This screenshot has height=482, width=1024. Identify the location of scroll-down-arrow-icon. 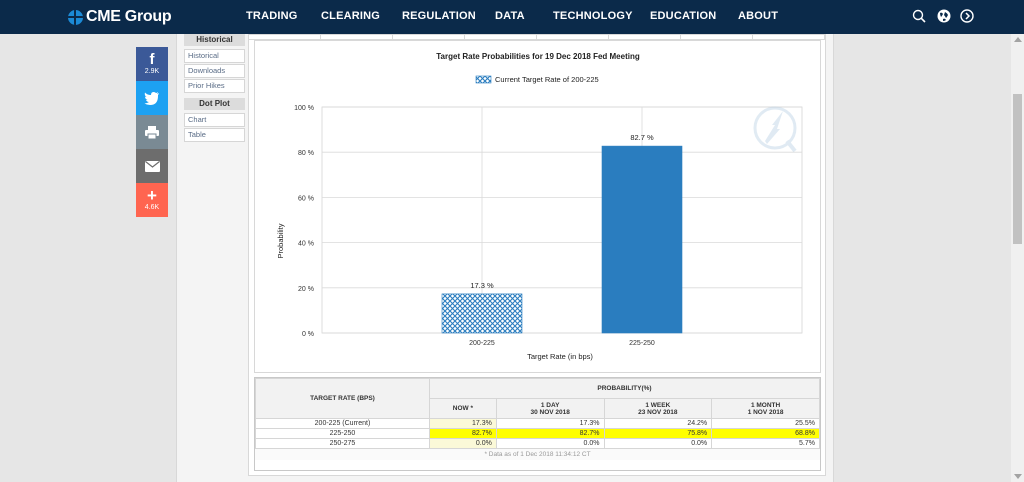
(1018, 476).